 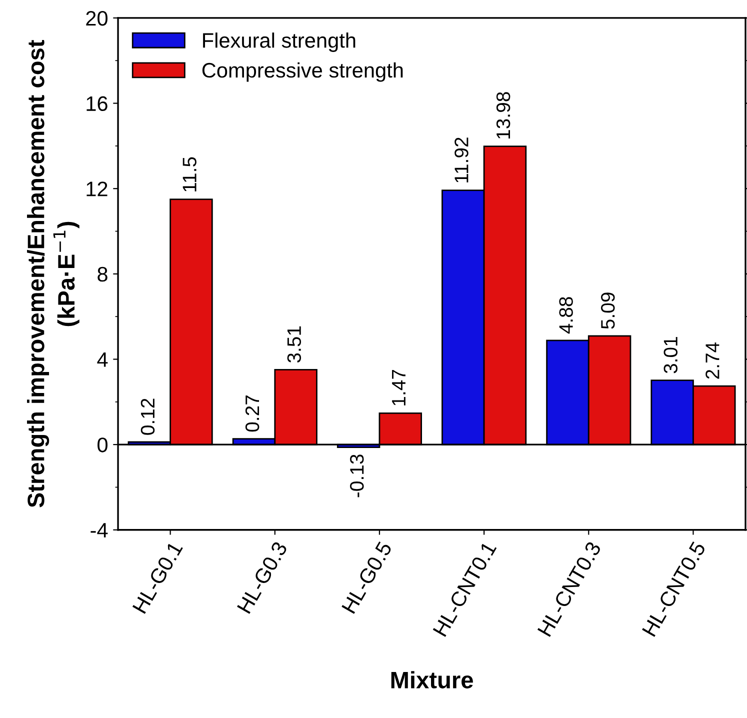 I want to click on data-label: 1.47, so click(x=399, y=388).